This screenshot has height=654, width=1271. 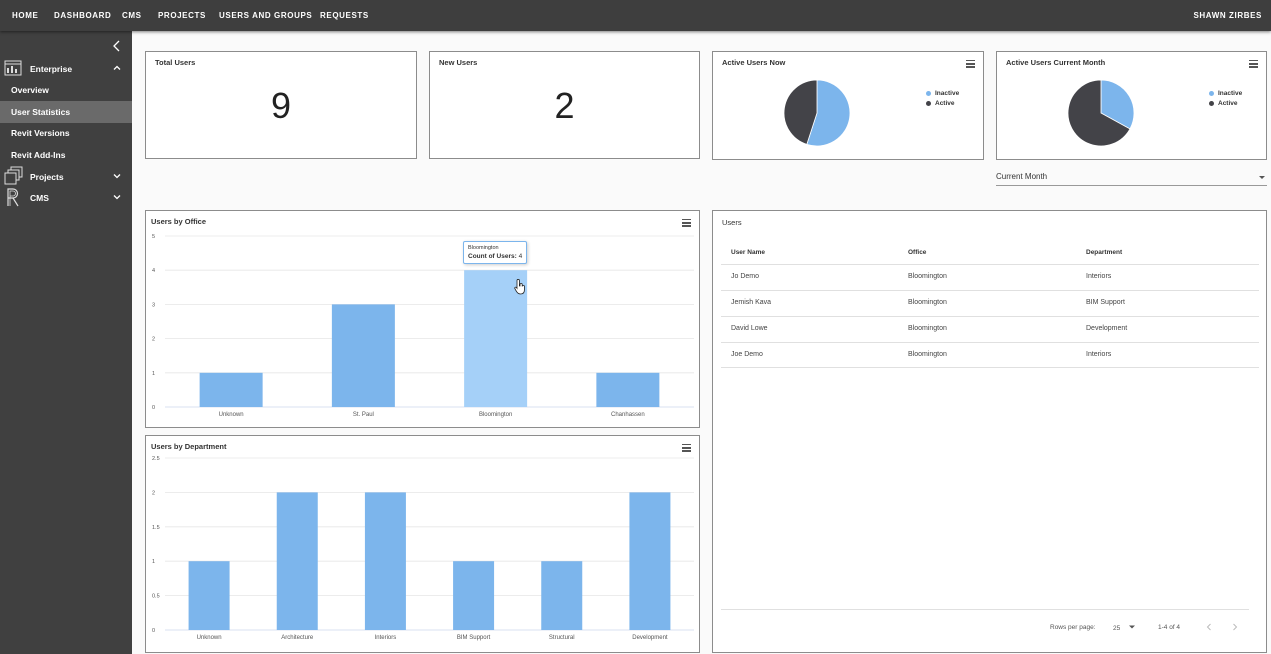 I want to click on legend-dot, so click(x=1211, y=93).